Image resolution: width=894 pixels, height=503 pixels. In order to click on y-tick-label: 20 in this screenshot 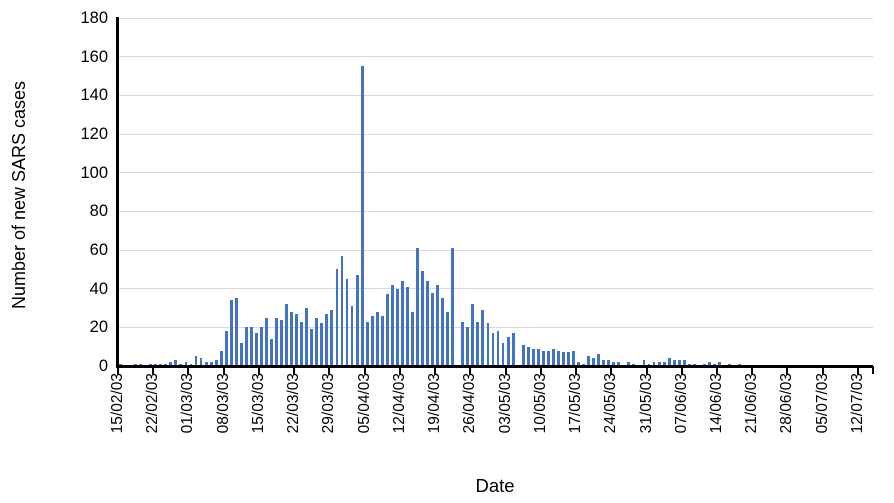, I will do `click(98, 327)`.